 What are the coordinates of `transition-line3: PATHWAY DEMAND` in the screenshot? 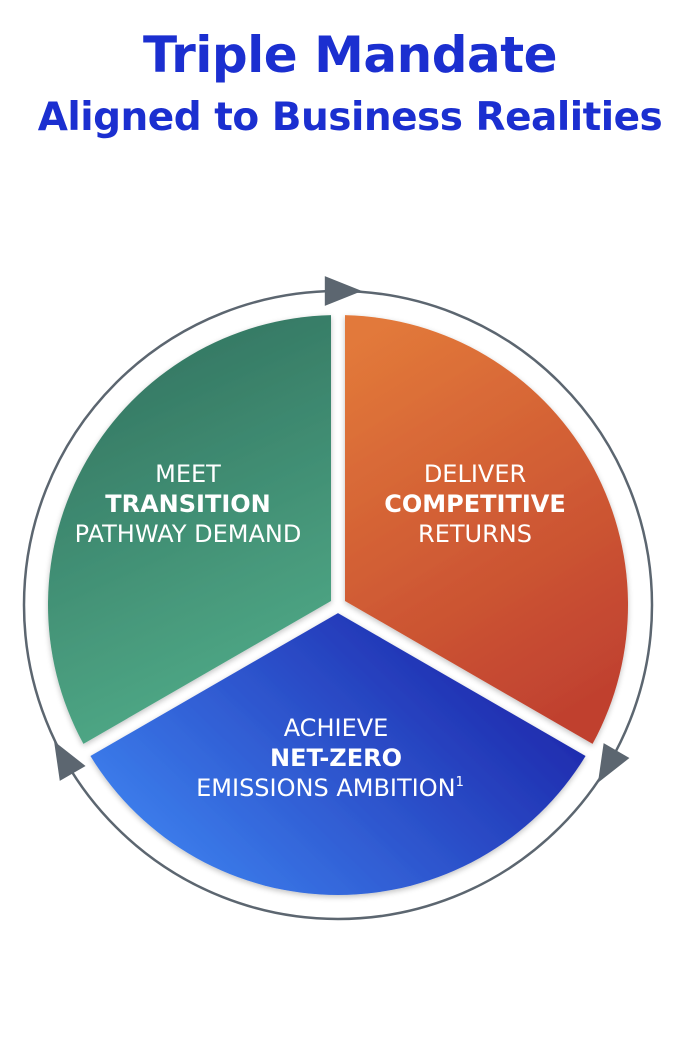 It's located at (188, 534).